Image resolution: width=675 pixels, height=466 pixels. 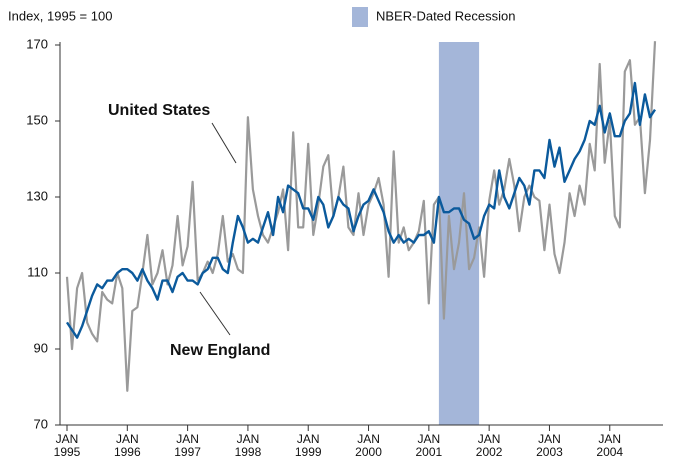 What do you see at coordinates (429, 445) in the screenshot?
I see `x-tick-label: JAN 2001` at bounding box center [429, 445].